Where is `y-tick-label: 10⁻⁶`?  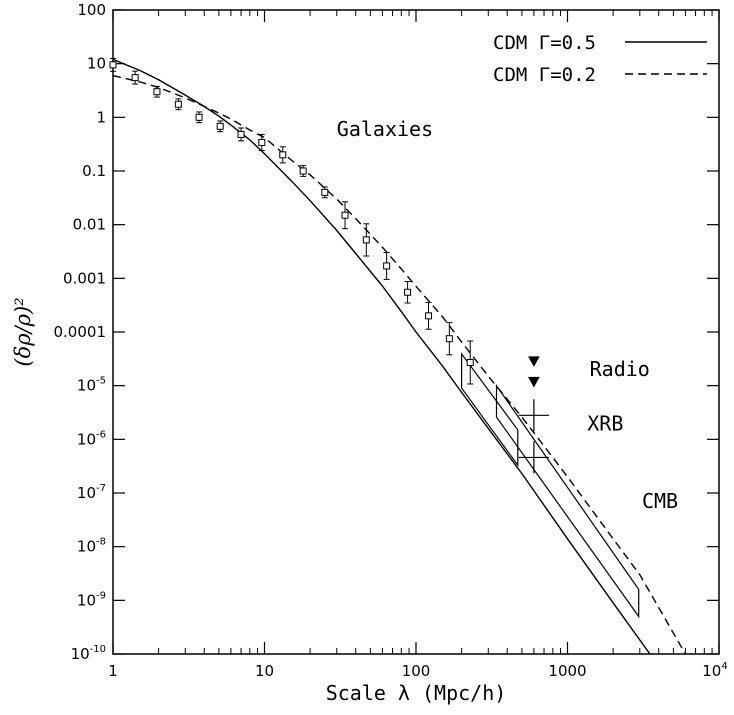 y-tick-label: 10⁻⁶ is located at coordinates (91, 438).